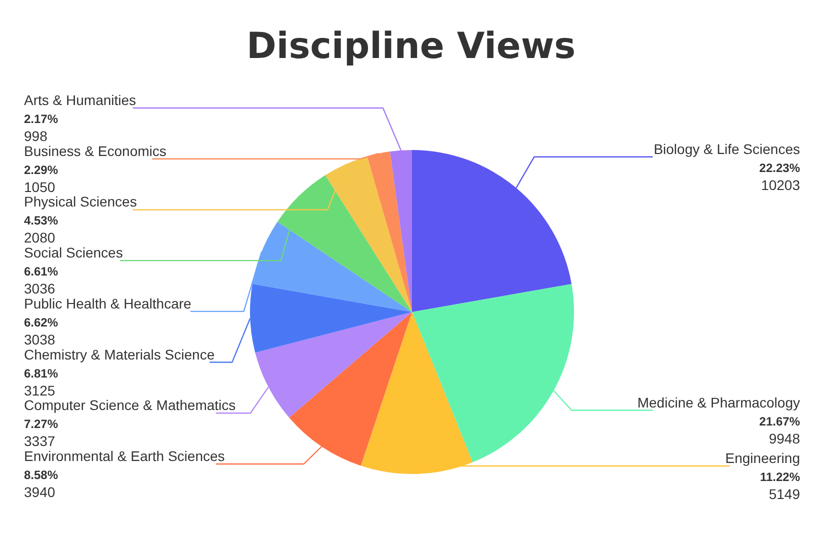 The image size is (822, 539). What do you see at coordinates (80, 202) in the screenshot?
I see `slice-label: Physical Sciences` at bounding box center [80, 202].